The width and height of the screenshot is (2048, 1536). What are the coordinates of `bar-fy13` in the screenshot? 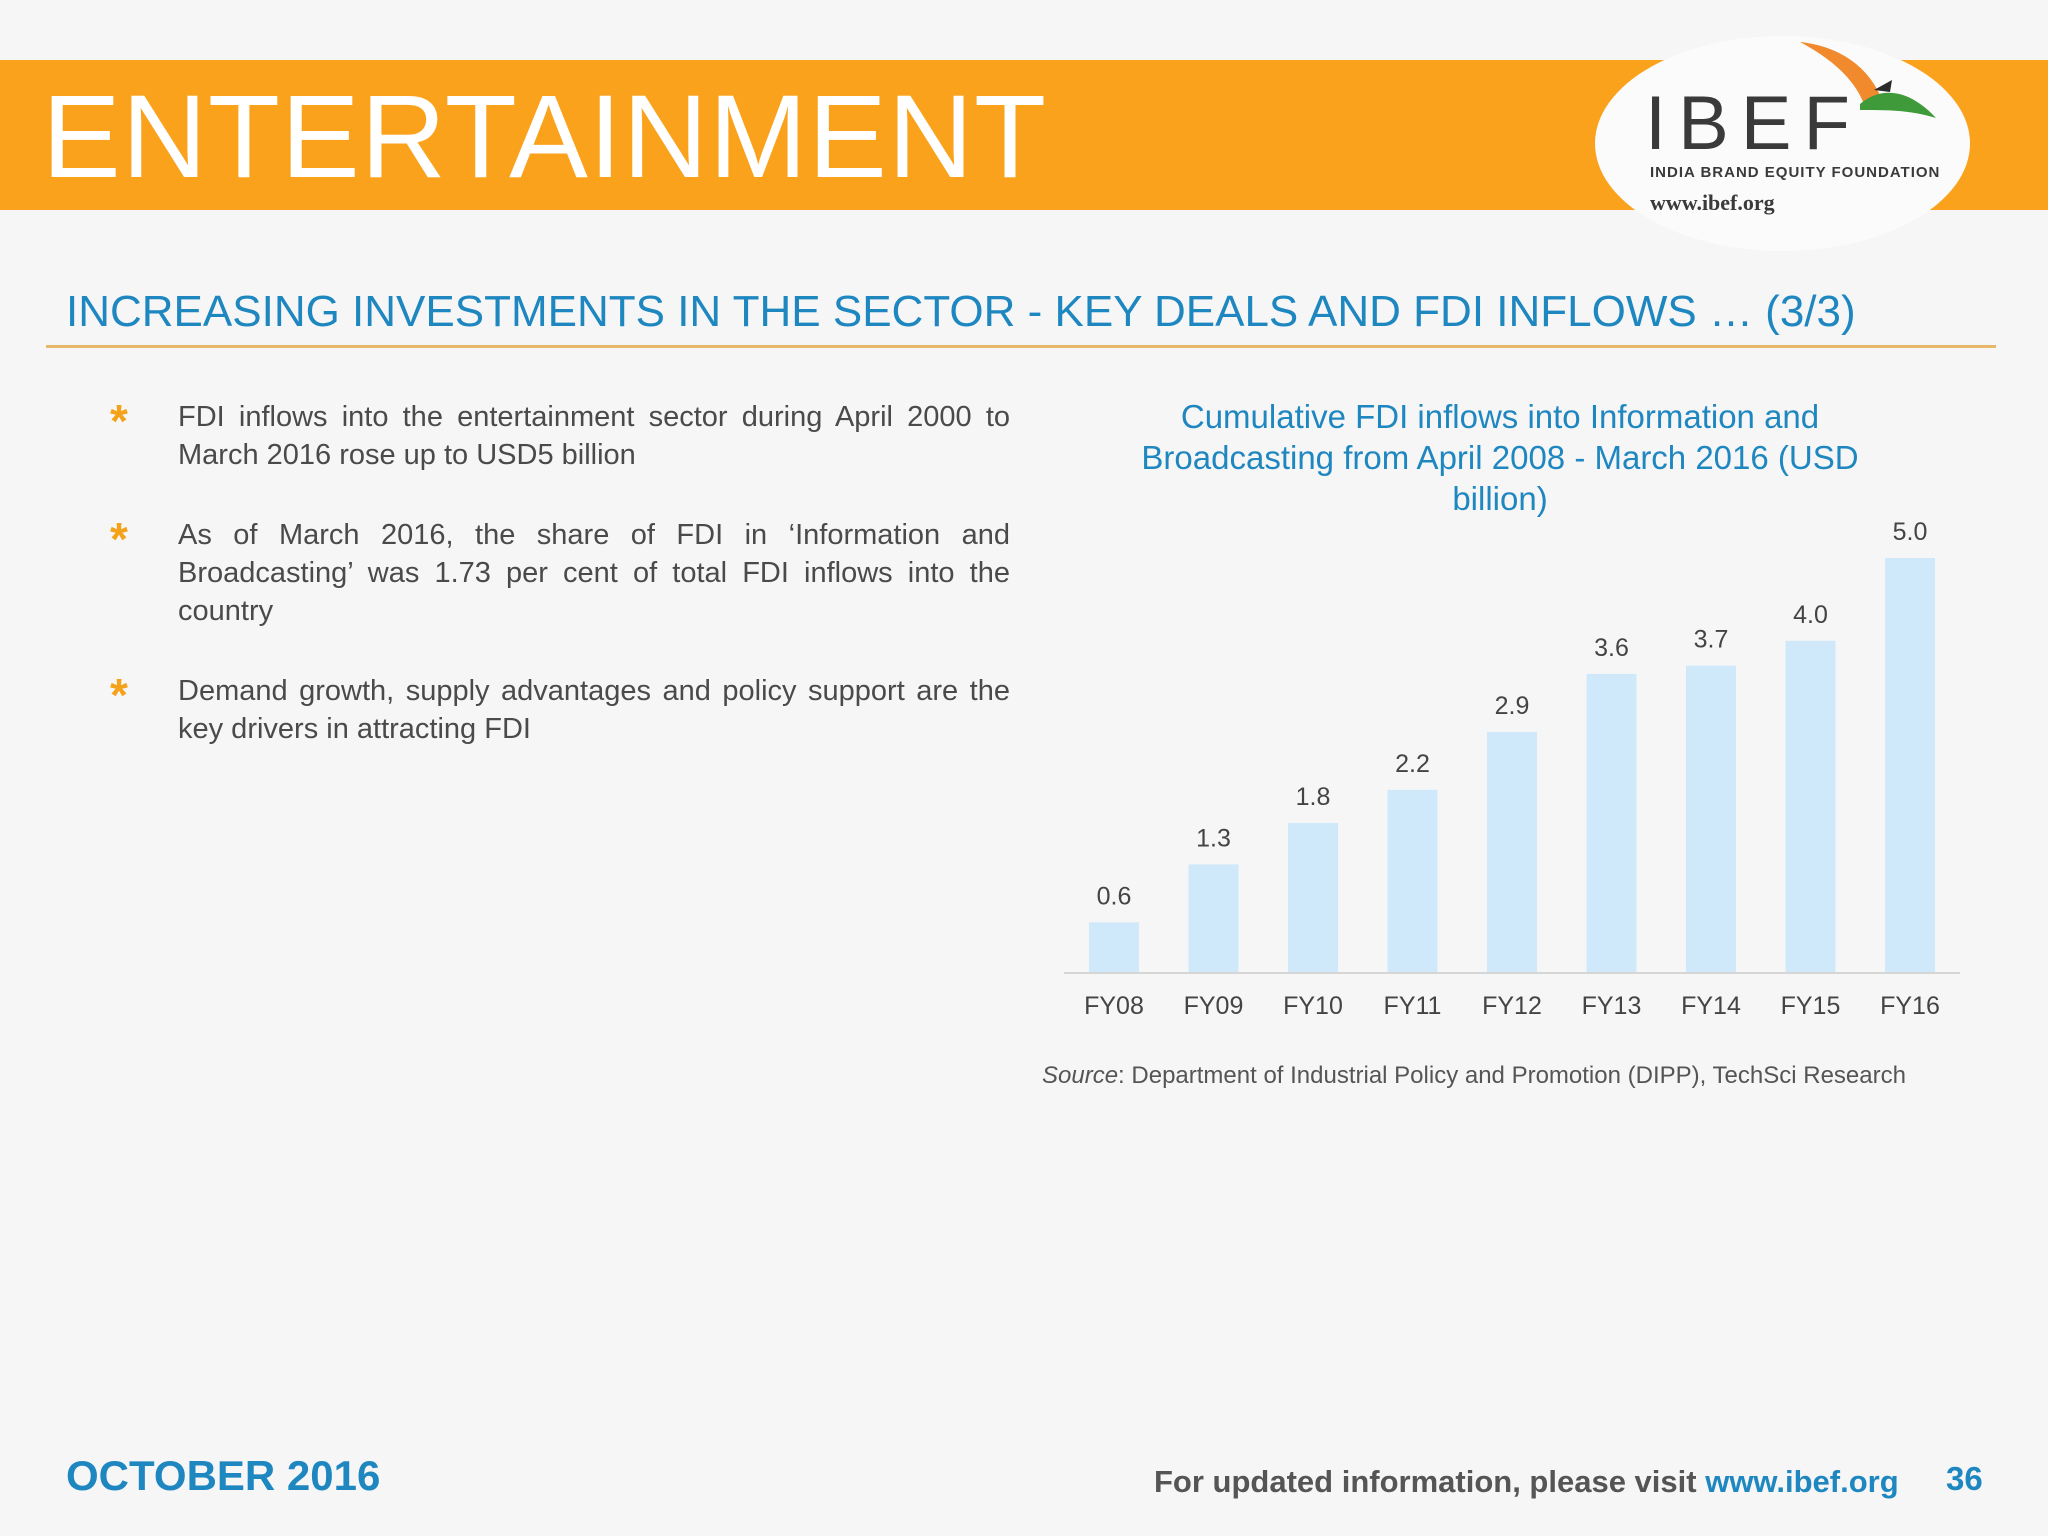 It's located at (1611, 822).